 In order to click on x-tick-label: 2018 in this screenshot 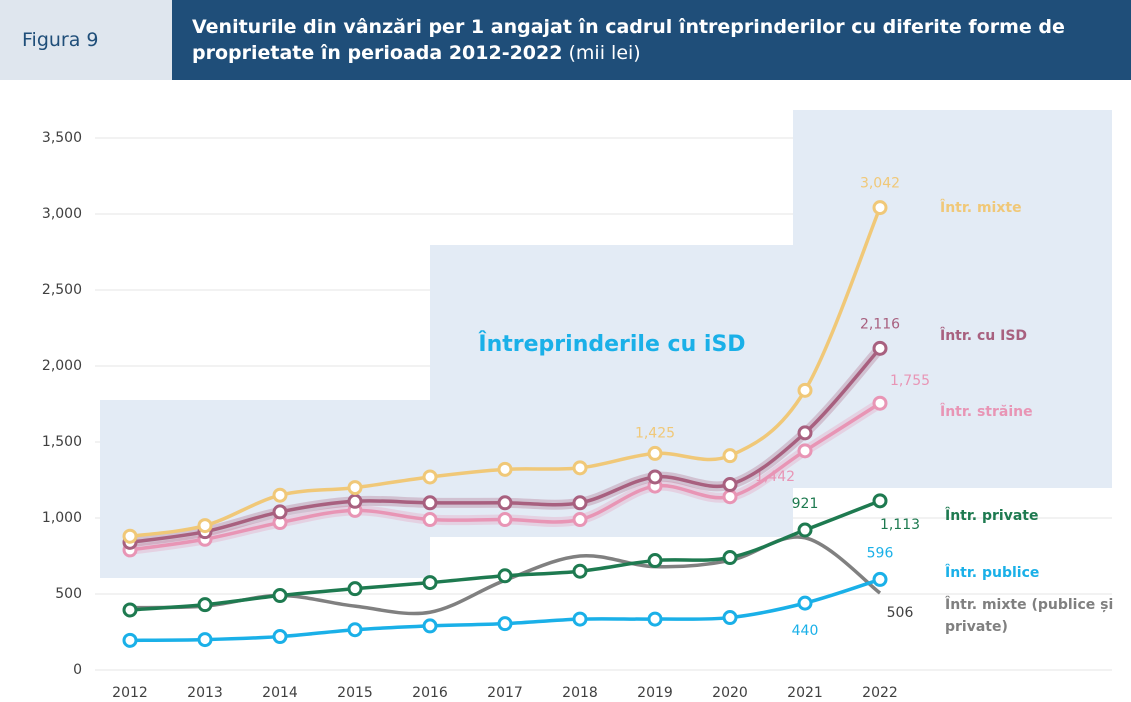, I will do `click(580, 693)`.